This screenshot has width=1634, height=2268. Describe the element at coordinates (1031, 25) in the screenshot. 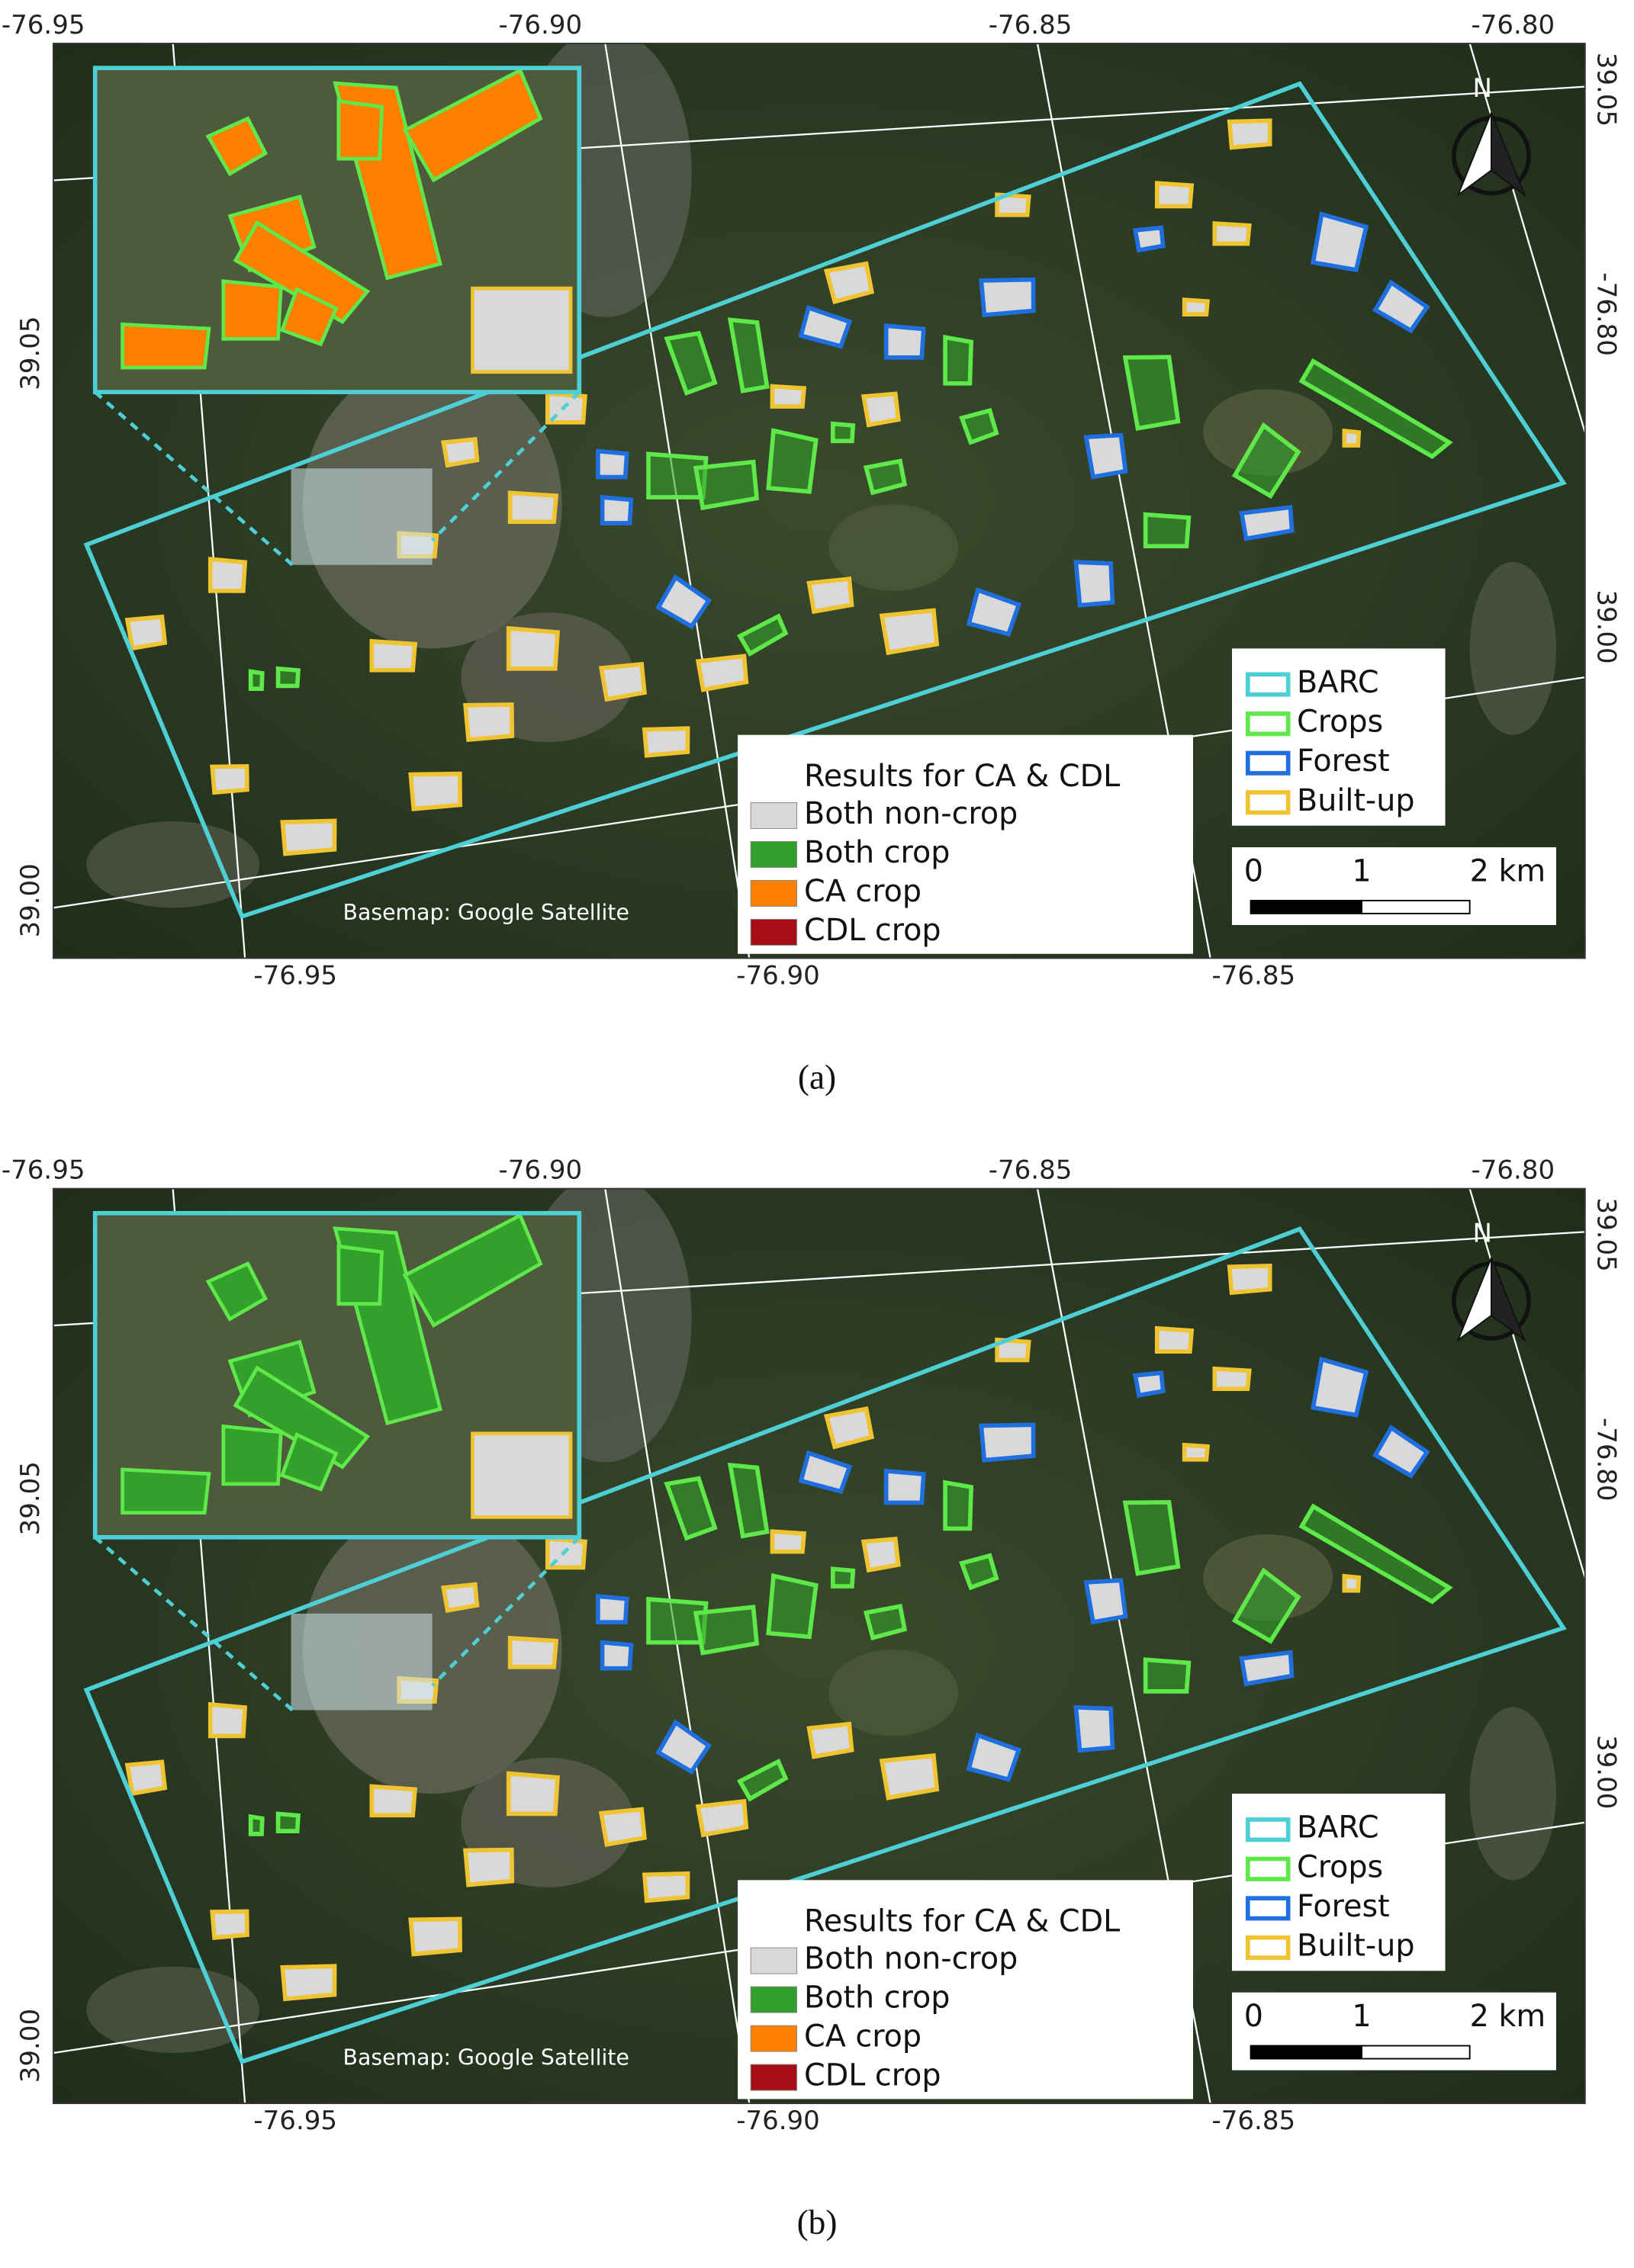

I see `top-tick-label: -76.85` at that location.